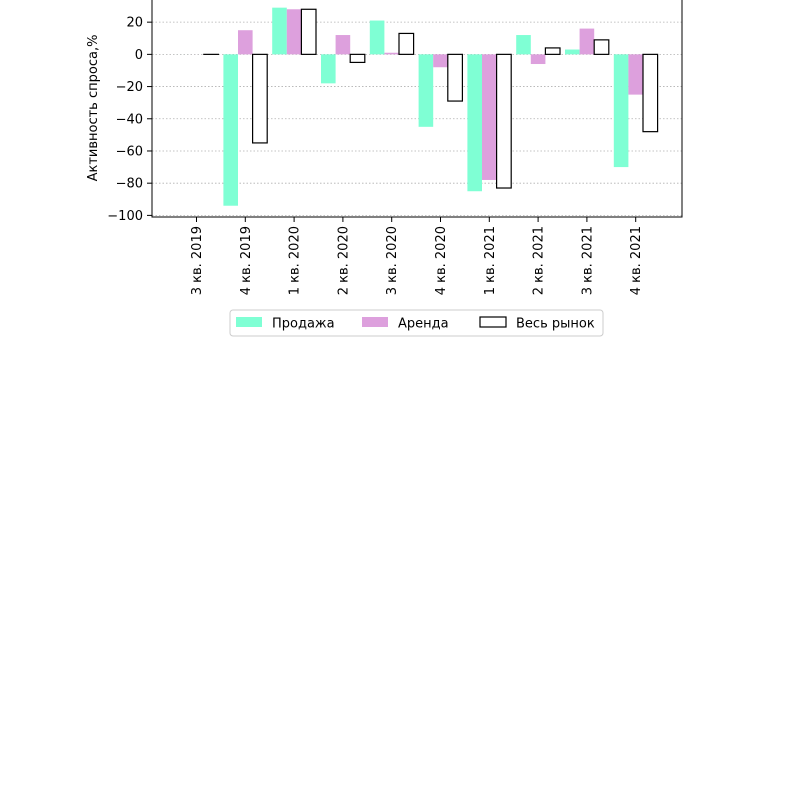 This screenshot has width=786, height=788. What do you see at coordinates (246, 260) in the screenshot?
I see `x-tick-label: 4 кв. 2019` at bounding box center [246, 260].